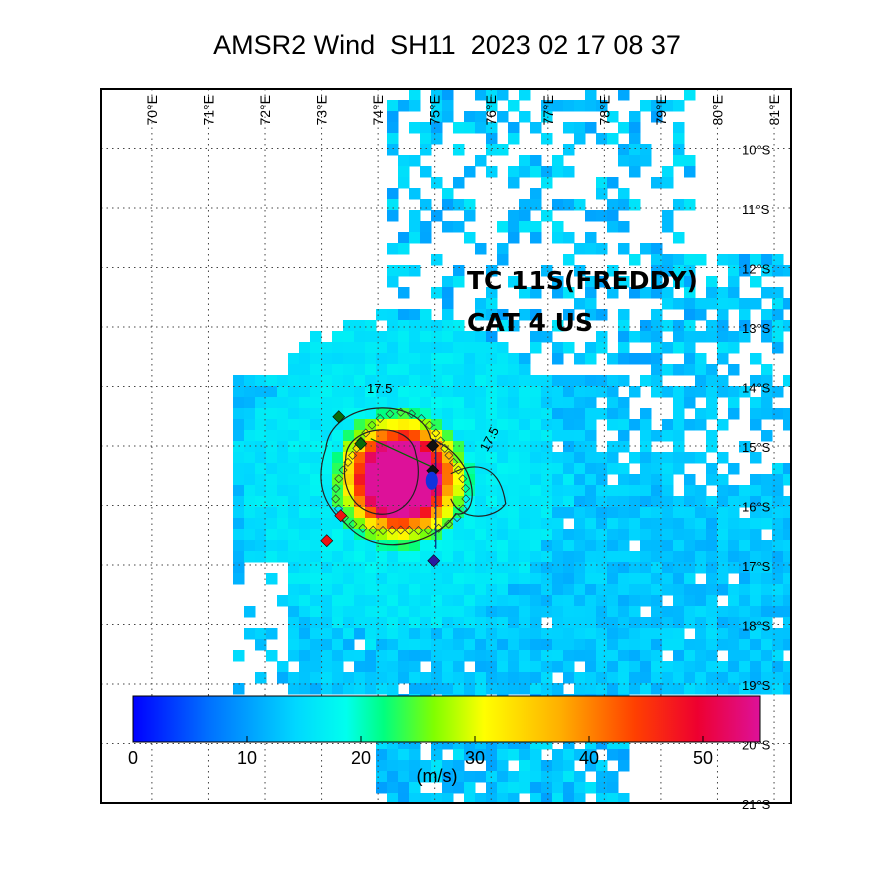  What do you see at coordinates (756, 328) in the screenshot?
I see `lat-tick-label: 13°S` at bounding box center [756, 328].